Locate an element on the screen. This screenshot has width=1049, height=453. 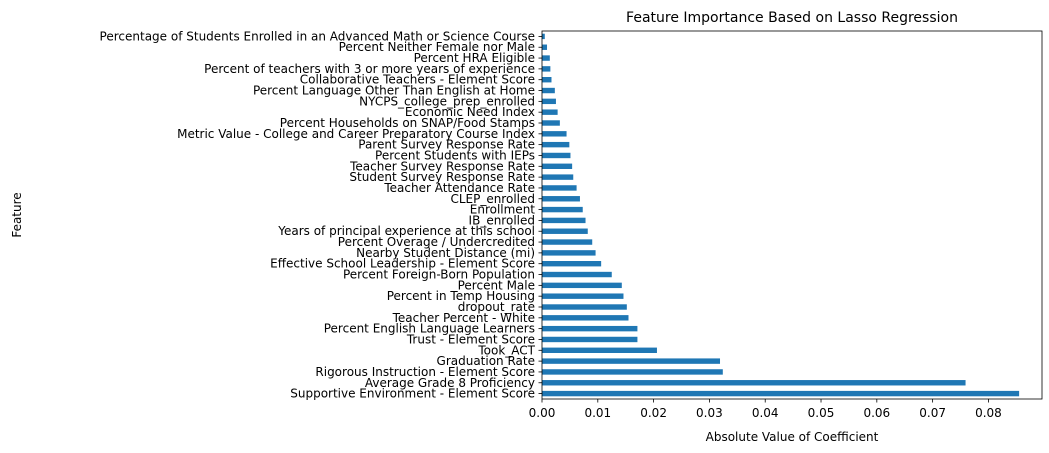
y-tick-label: Percent Overage / Undercredited is located at coordinates (436, 242).